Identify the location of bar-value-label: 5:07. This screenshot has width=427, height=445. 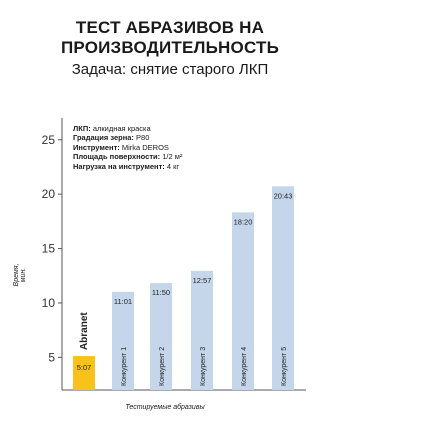
(84, 367).